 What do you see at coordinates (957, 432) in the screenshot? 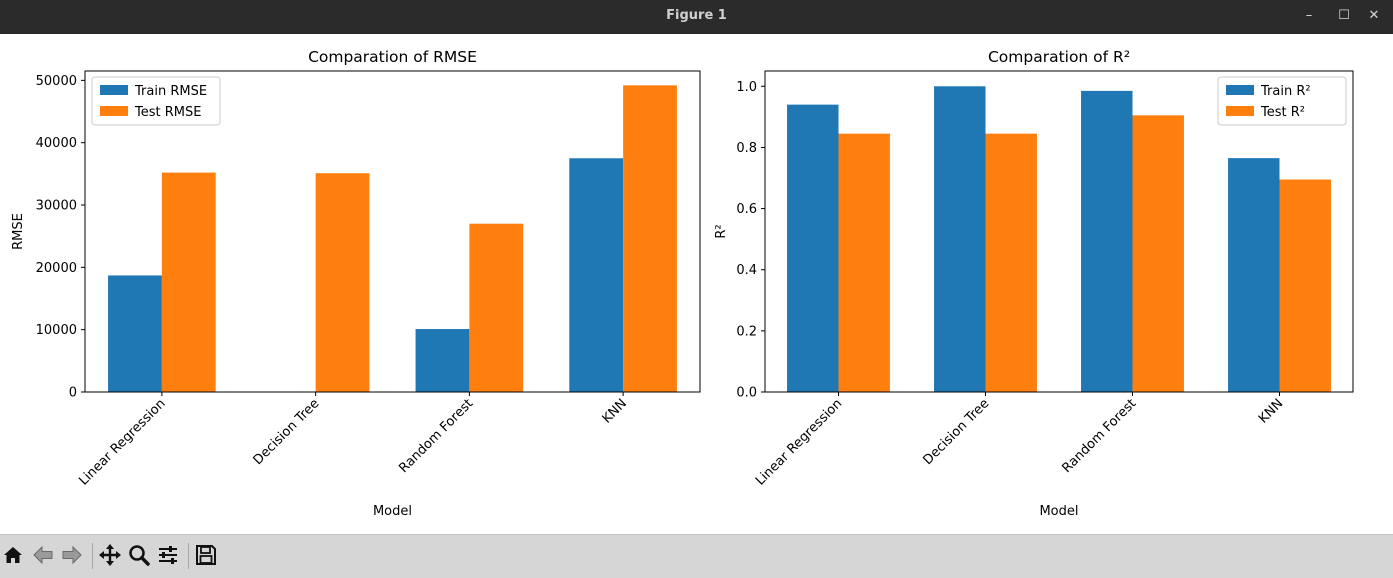
I see `chart2-xtick-label: Decision Tree` at bounding box center [957, 432].